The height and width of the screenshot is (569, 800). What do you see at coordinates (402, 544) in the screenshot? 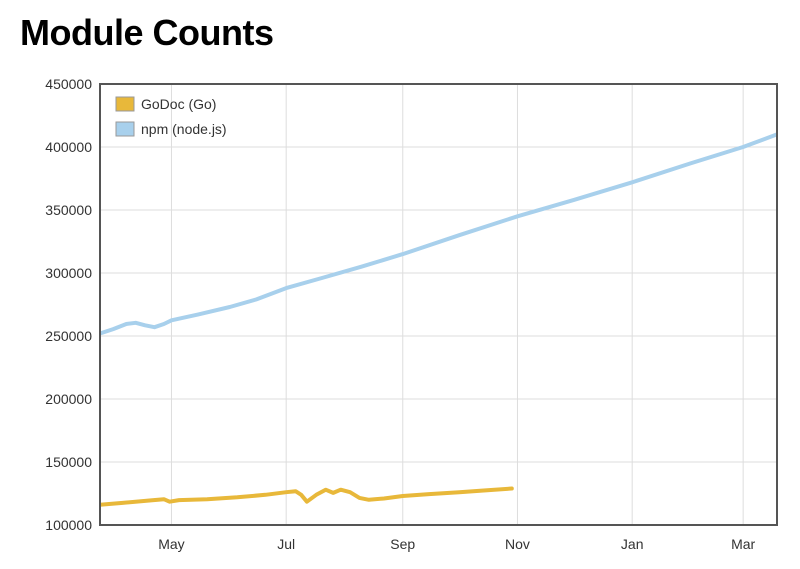
I see `x-tick-label: Sep` at bounding box center [402, 544].